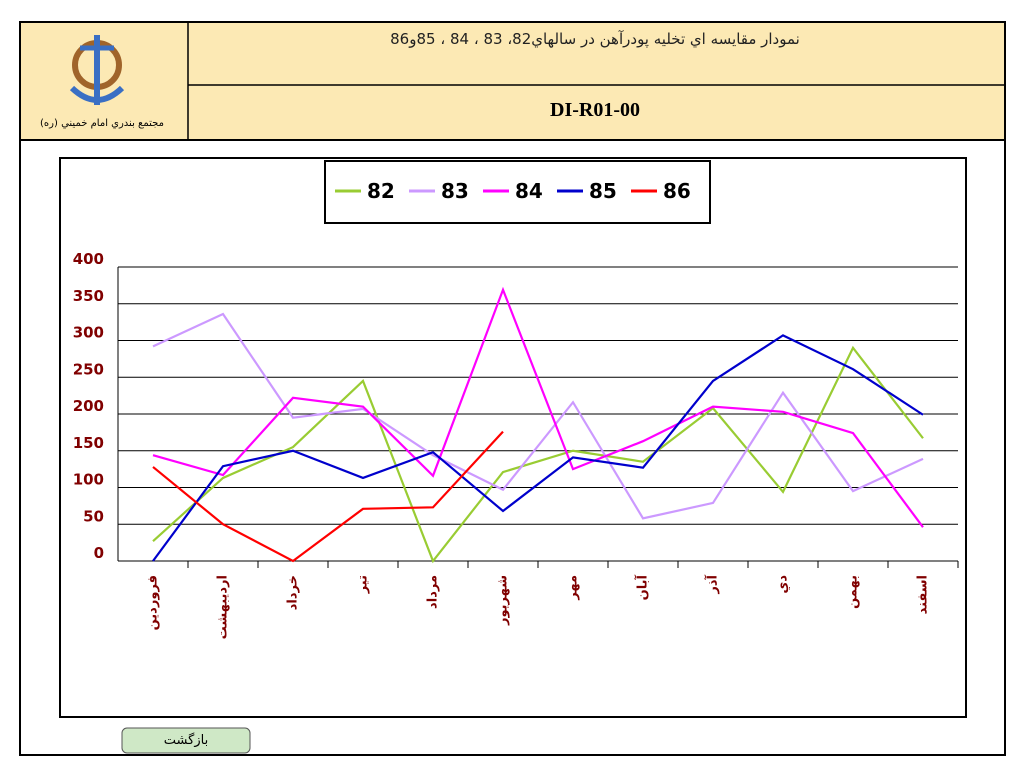 The width and height of the screenshot is (1024, 768). What do you see at coordinates (88, 296) in the screenshot?
I see `y-tick-label: 350` at bounding box center [88, 296].